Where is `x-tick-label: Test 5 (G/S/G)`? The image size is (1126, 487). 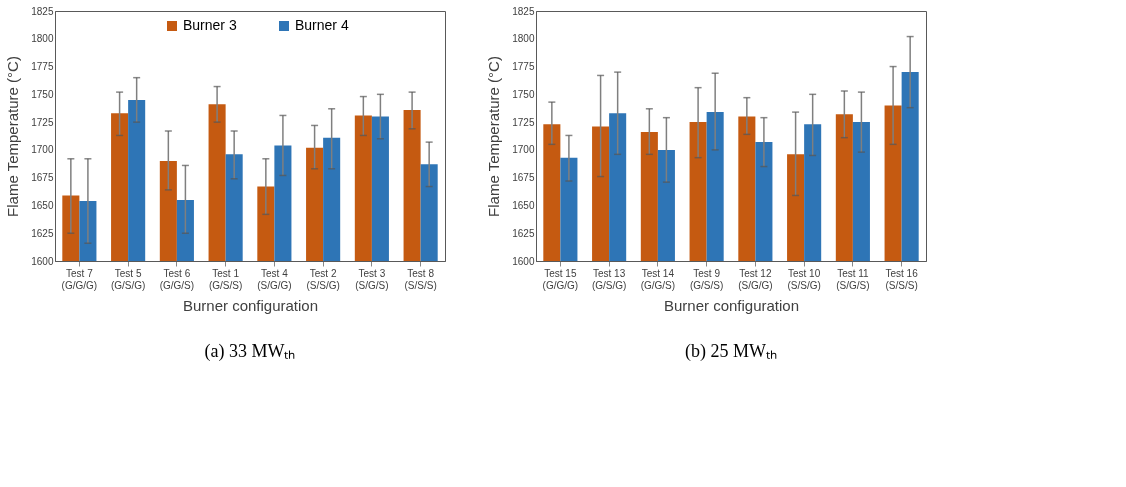 x-tick-label: Test 5 (G/S/G) is located at coordinates (128, 279).